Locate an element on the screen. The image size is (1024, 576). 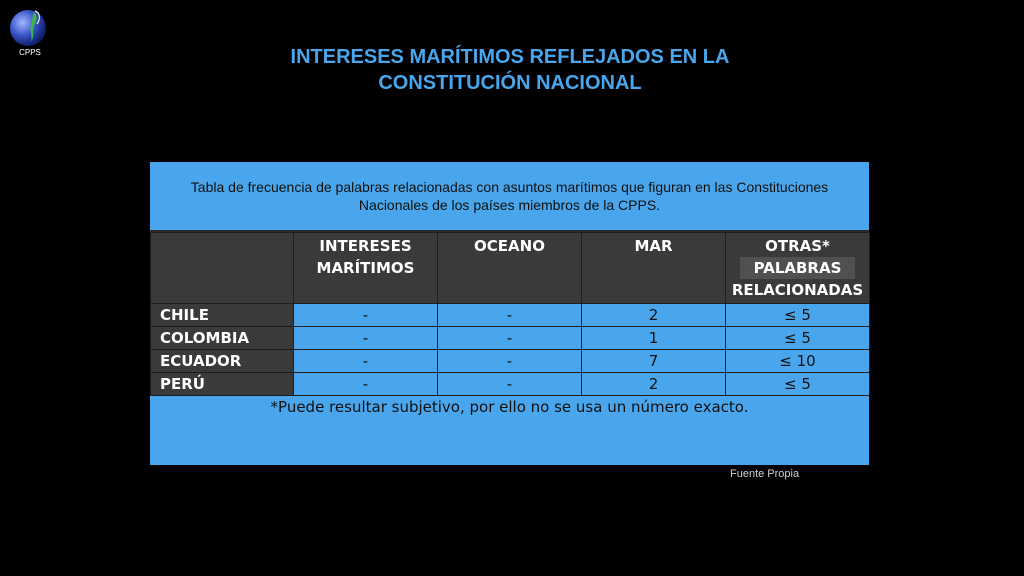
logo-text: CPPS is located at coordinates (30, 52).